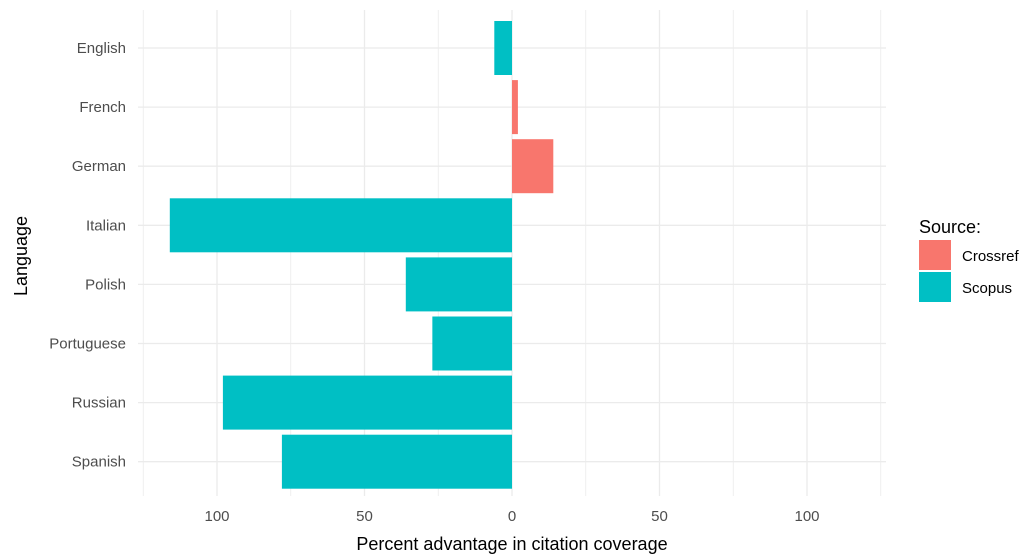  What do you see at coordinates (87, 344) in the screenshot?
I see `y-tick-label: Portuguese` at bounding box center [87, 344].